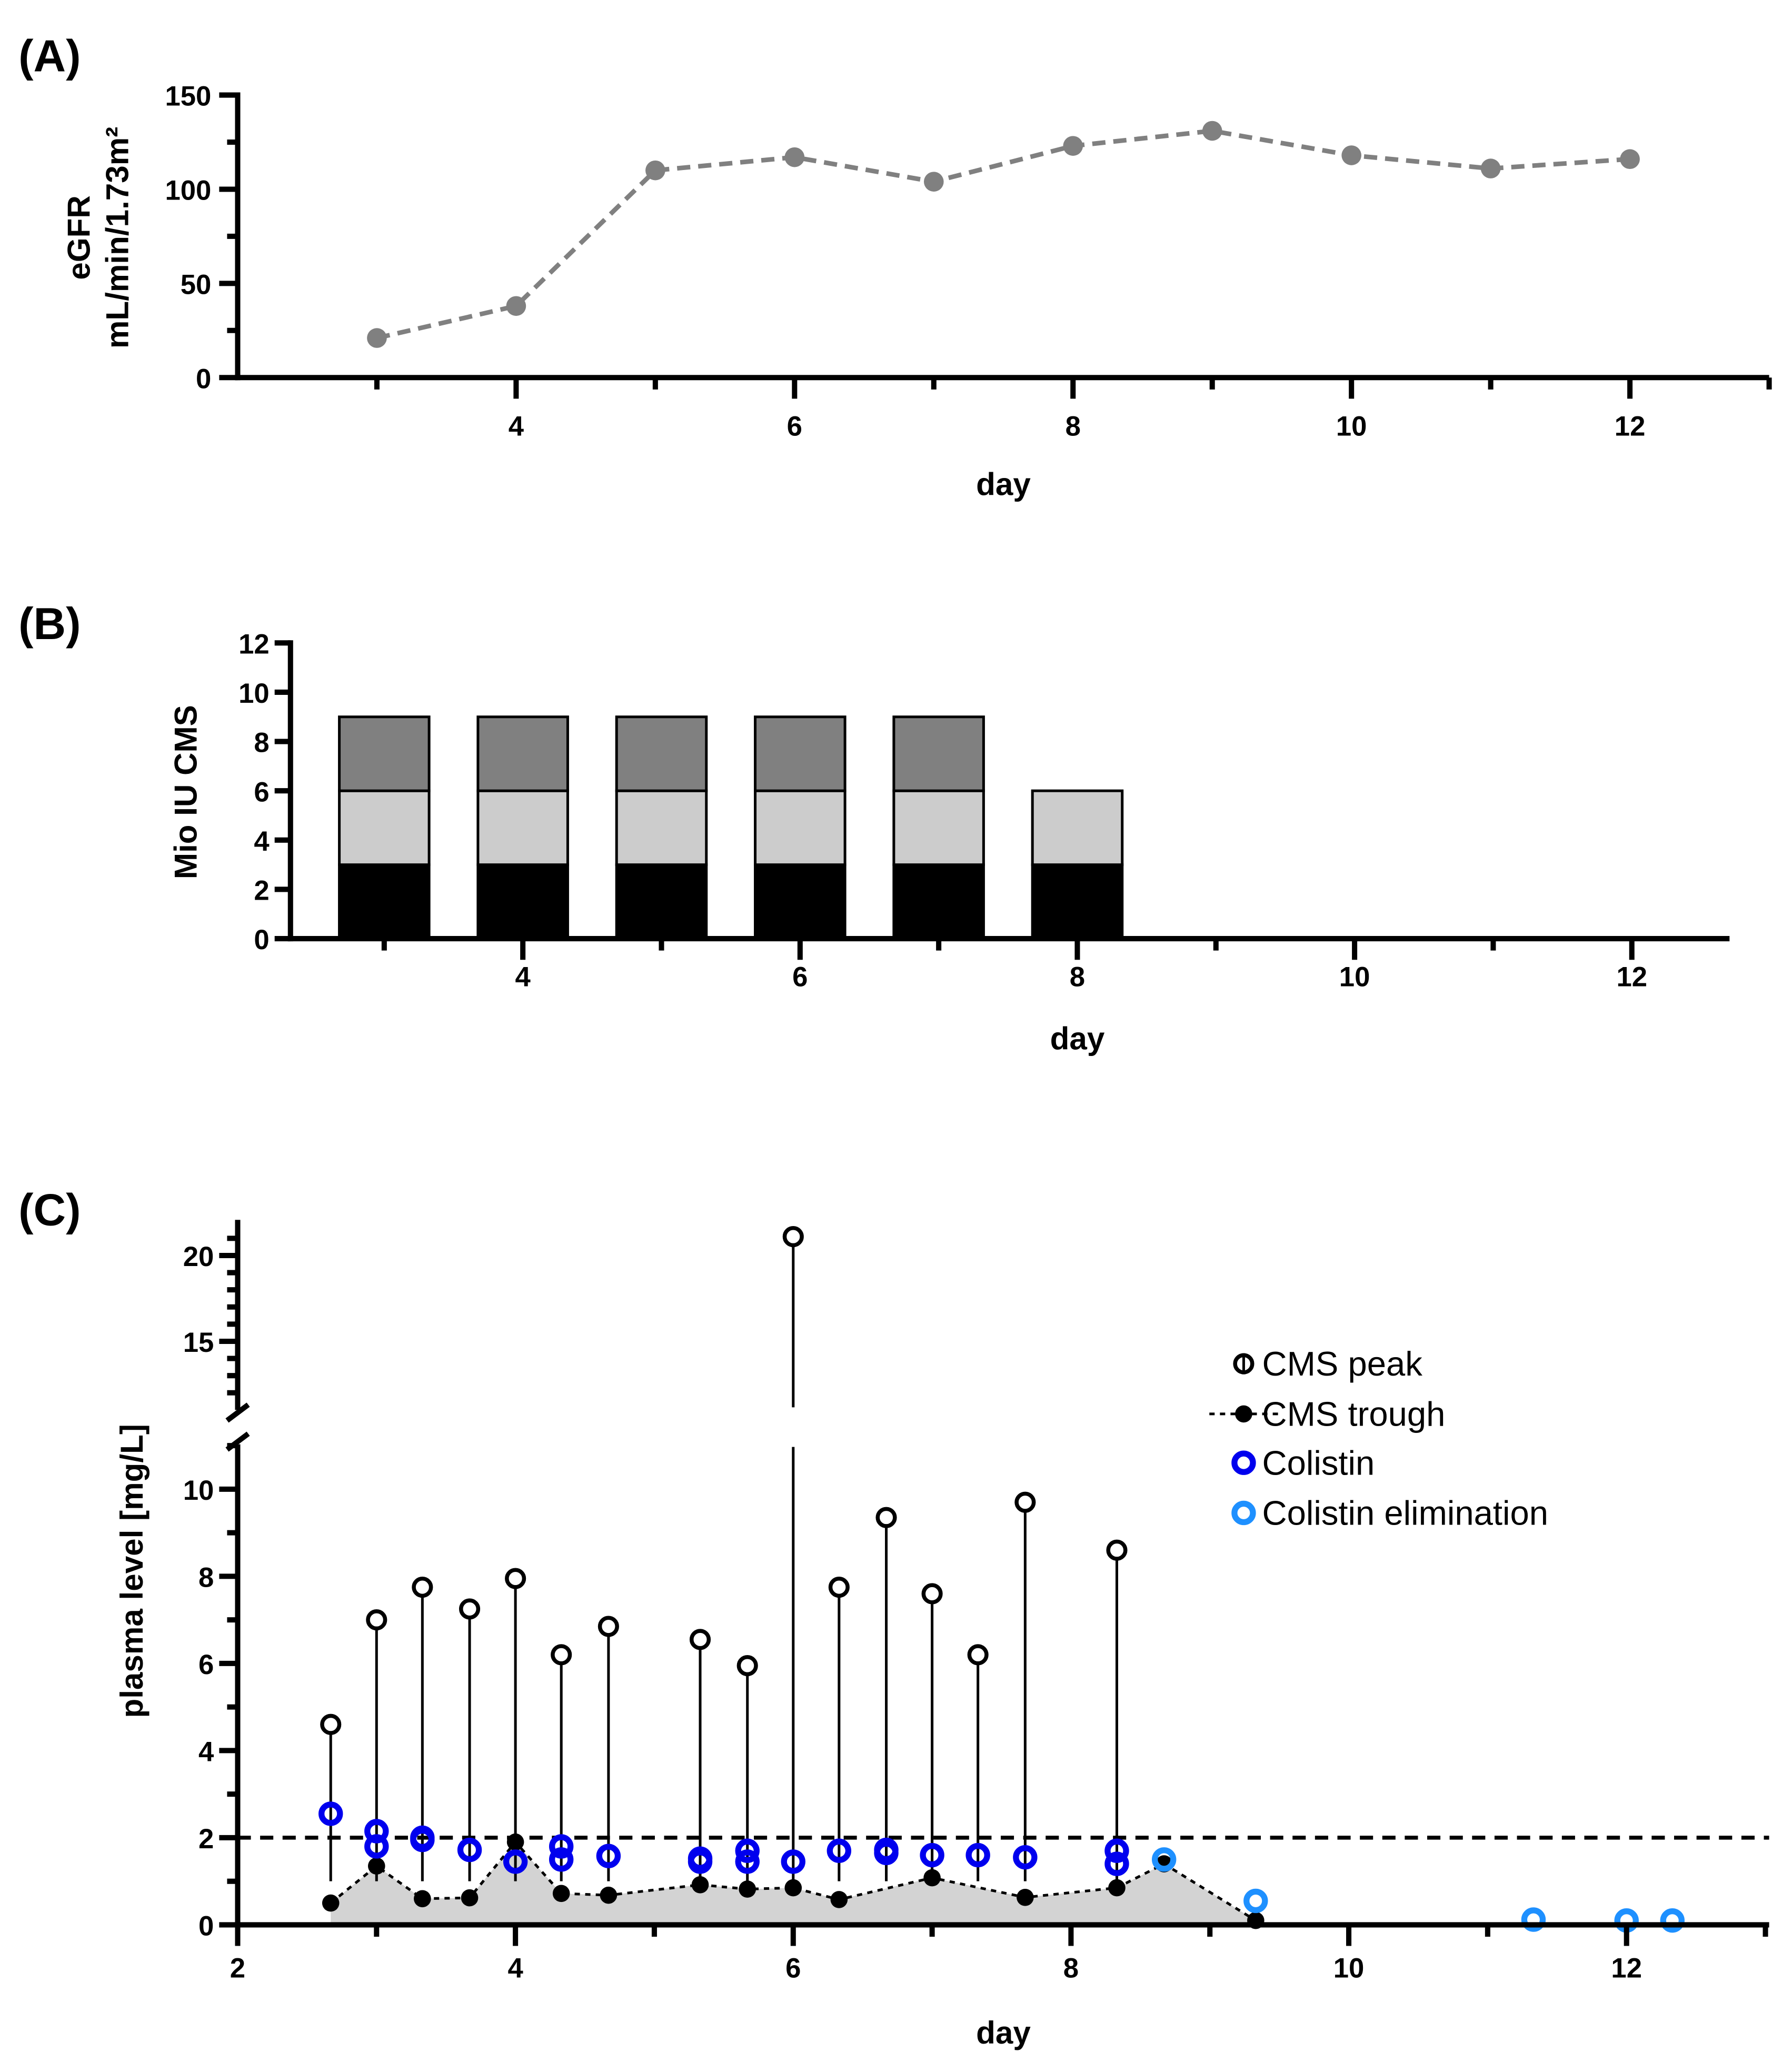  What do you see at coordinates (199, 1256) in the screenshot?
I see `y-tick-label: 20` at bounding box center [199, 1256].